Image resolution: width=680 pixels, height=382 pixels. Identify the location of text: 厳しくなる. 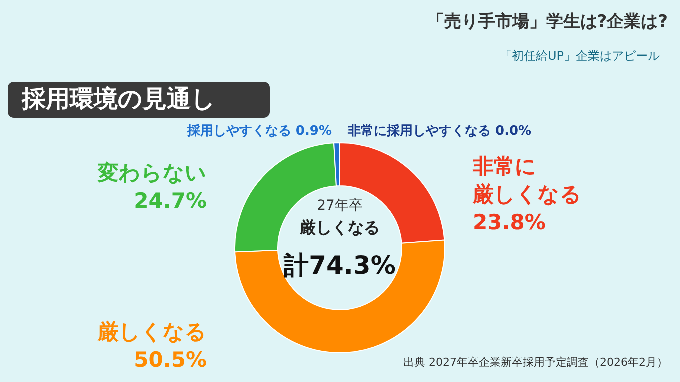
(339, 227).